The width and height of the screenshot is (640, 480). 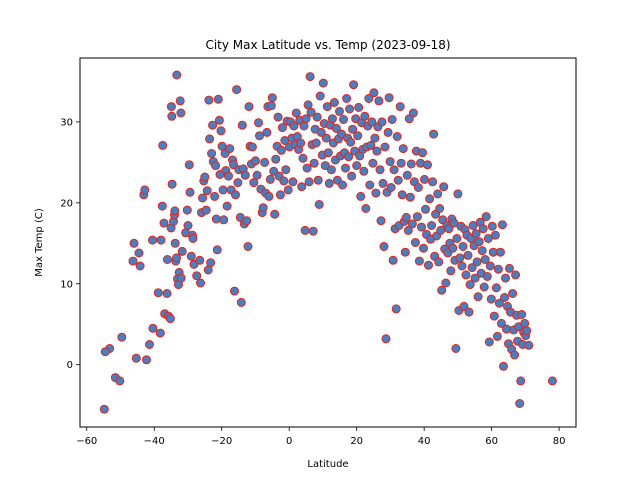 What do you see at coordinates (86, 441) in the screenshot?
I see `x-tick-label: −60` at bounding box center [86, 441].